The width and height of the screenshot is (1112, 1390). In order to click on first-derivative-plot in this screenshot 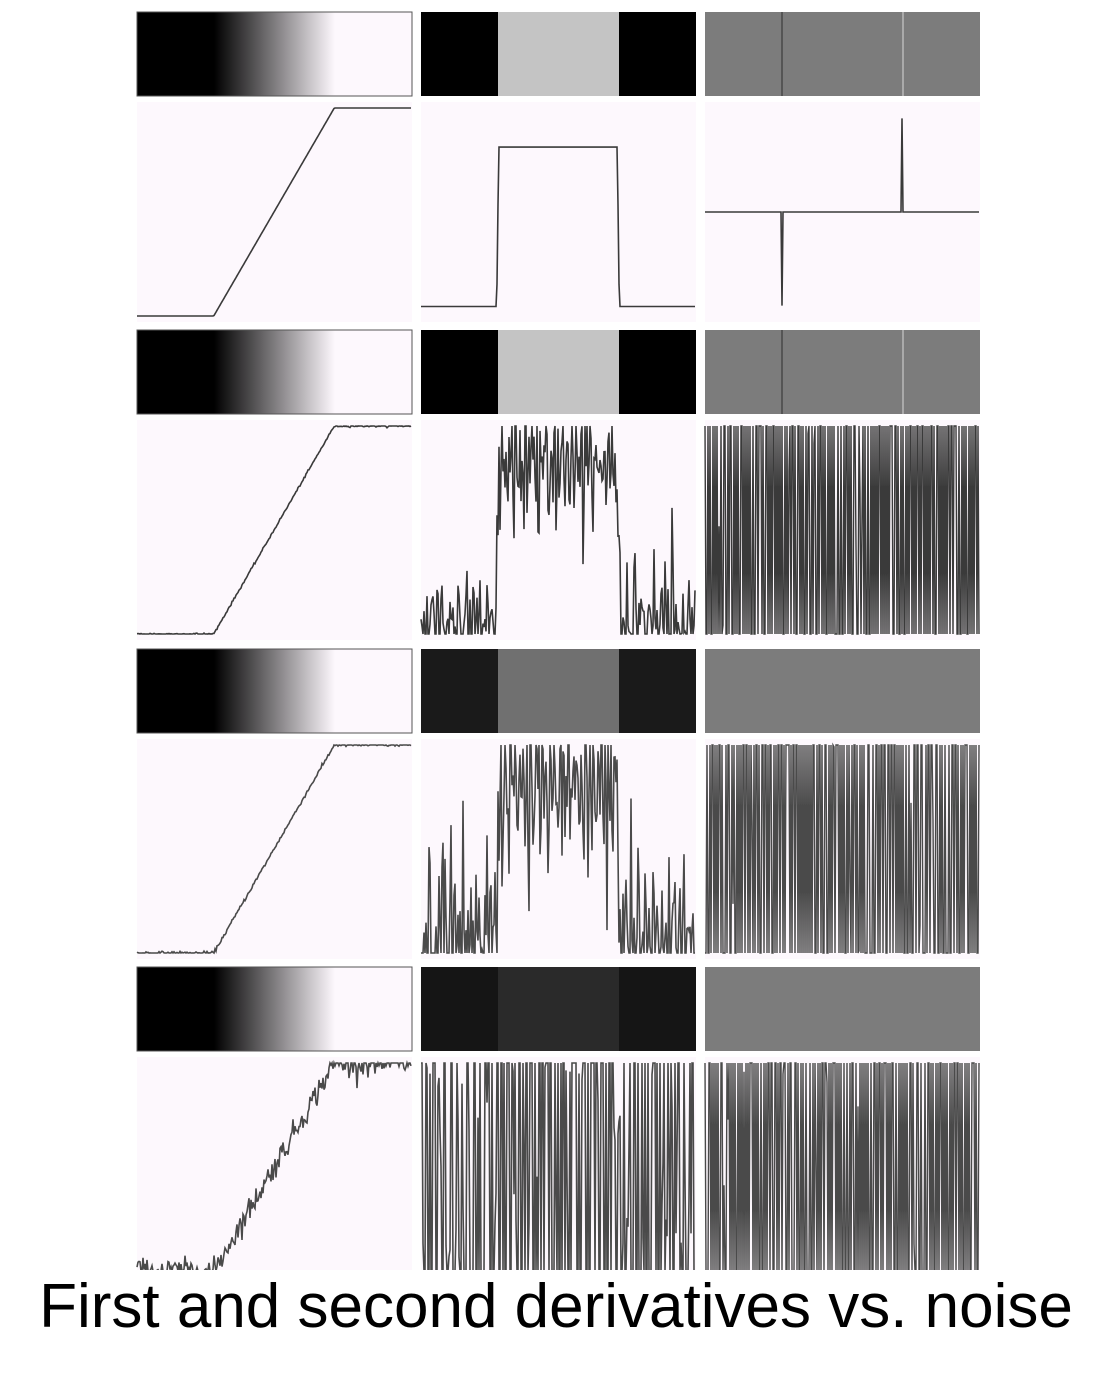, I will do `click(558, 212)`.